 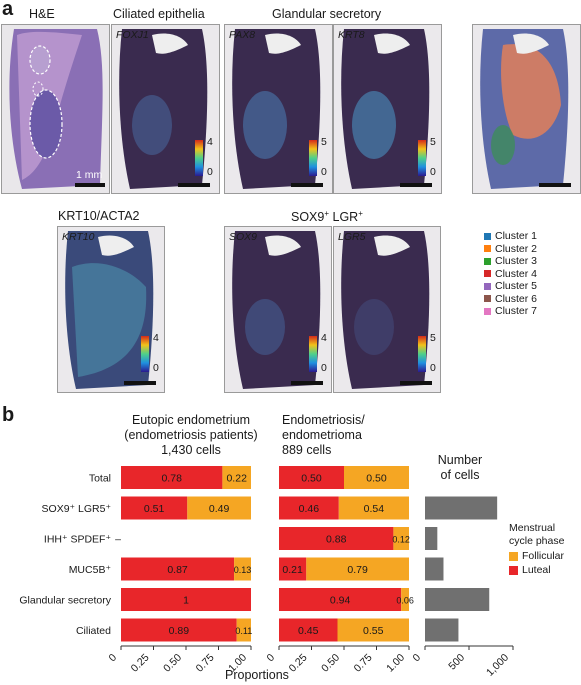 What do you see at coordinates (132, 35) in the screenshot?
I see `gene-label-foxj1: FOXJ1` at bounding box center [132, 35].